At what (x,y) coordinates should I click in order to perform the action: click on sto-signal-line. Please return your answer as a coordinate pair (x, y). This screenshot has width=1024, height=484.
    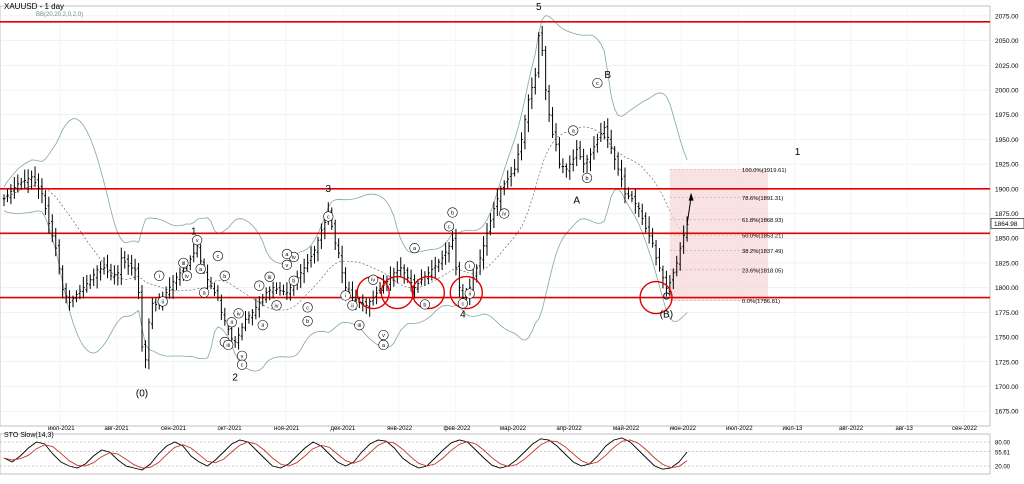
    Looking at the image, I should click on (345, 454).